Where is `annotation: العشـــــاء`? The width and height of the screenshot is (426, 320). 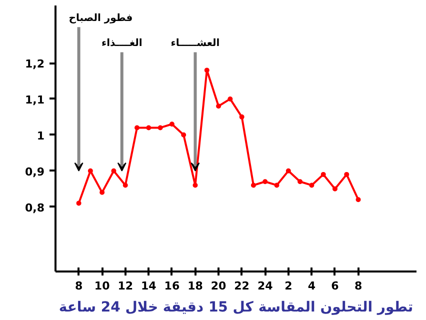 annotation: العشـــــاء is located at coordinates (195, 44).